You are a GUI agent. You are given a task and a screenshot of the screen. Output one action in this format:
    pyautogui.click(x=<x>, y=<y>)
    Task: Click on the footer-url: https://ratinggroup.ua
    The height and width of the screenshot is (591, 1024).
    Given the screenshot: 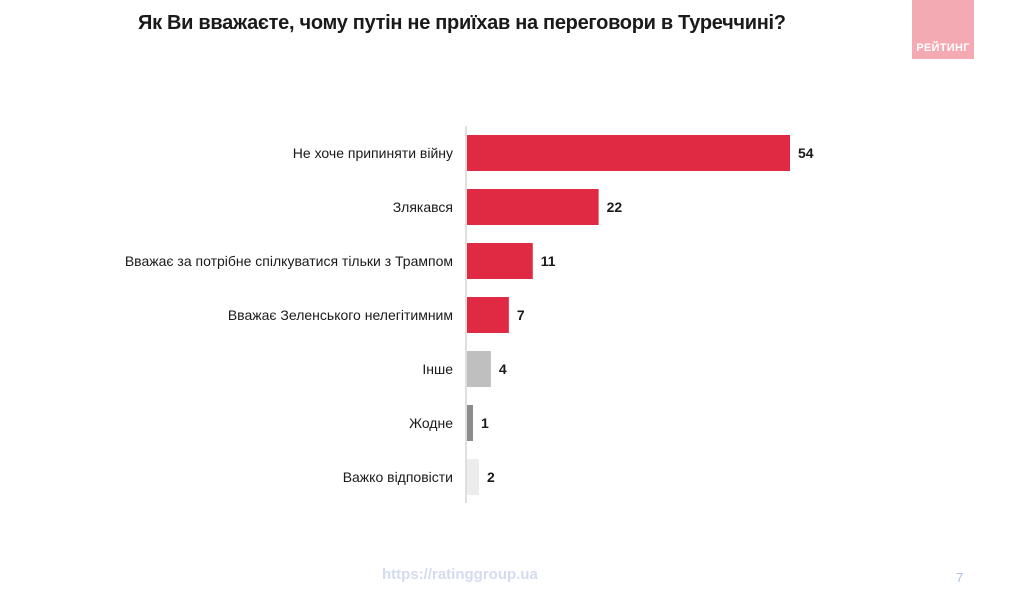 What is the action you would take?
    pyautogui.click(x=460, y=574)
    